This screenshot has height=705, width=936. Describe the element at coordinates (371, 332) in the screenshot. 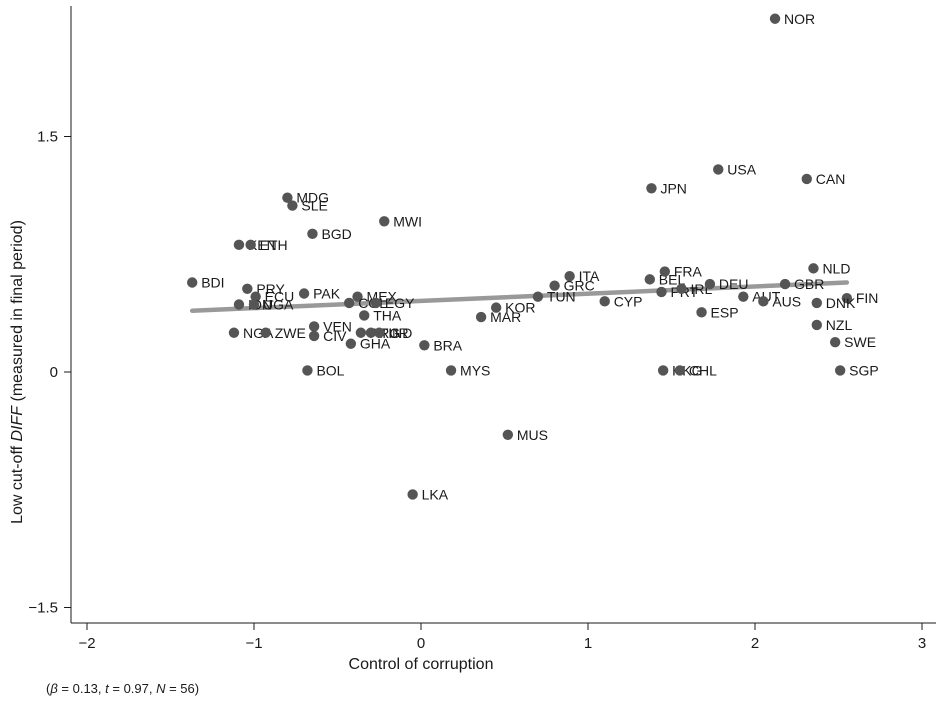

I see `point-tur` at that location.